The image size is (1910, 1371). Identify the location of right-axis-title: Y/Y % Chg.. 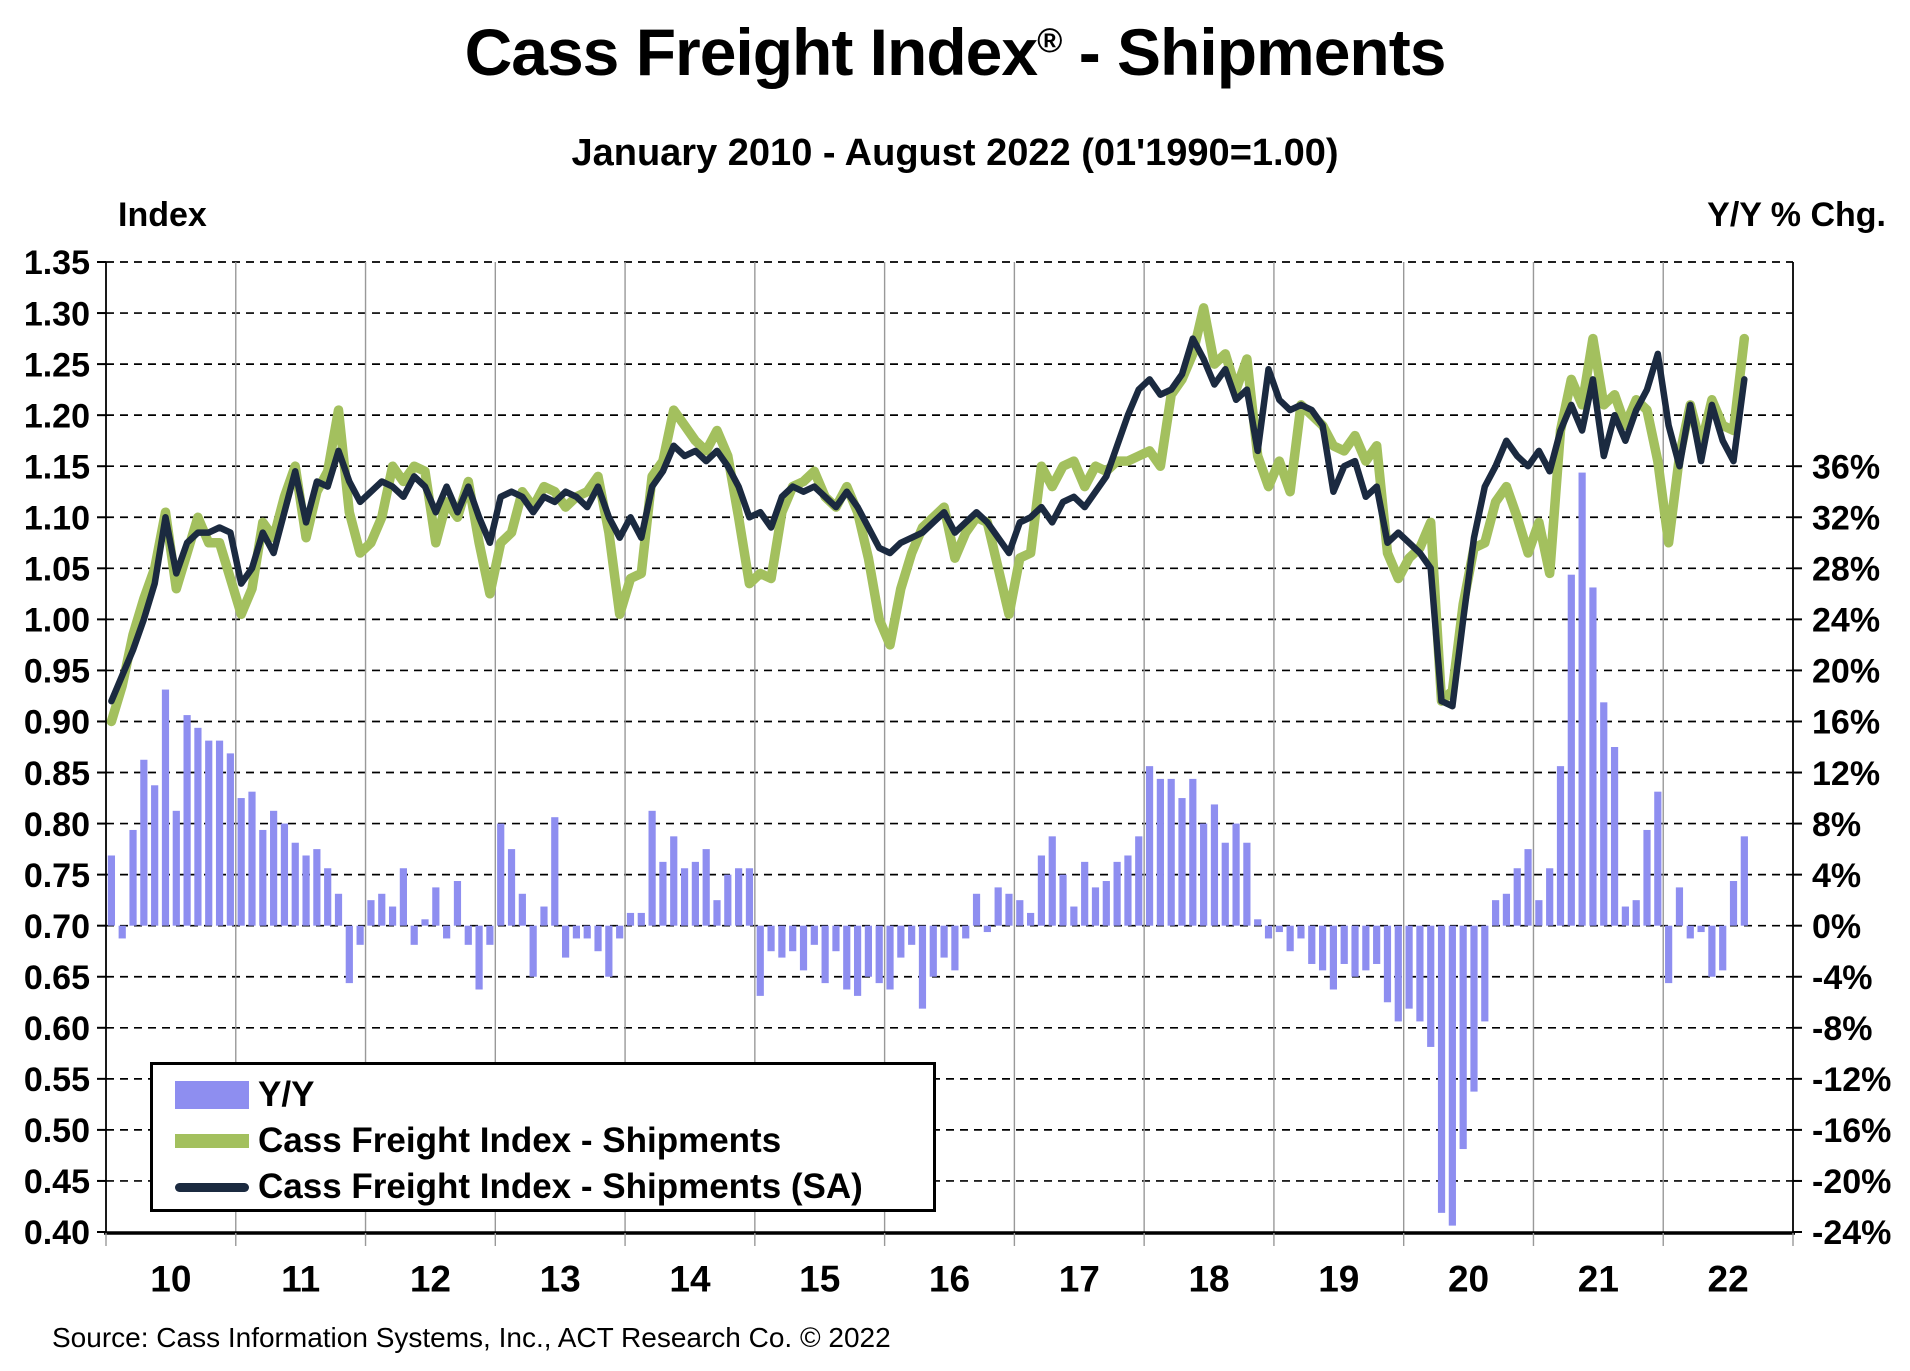
(1796, 215).